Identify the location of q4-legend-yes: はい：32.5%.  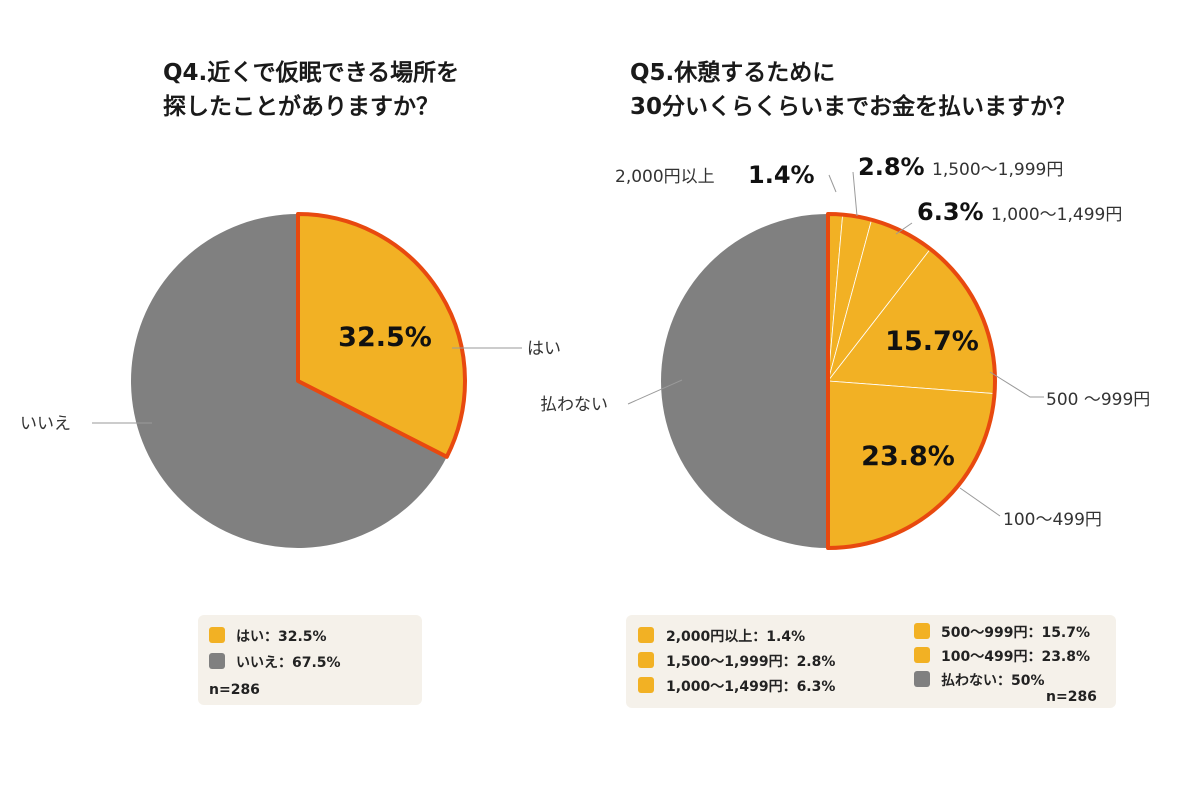
(281, 637).